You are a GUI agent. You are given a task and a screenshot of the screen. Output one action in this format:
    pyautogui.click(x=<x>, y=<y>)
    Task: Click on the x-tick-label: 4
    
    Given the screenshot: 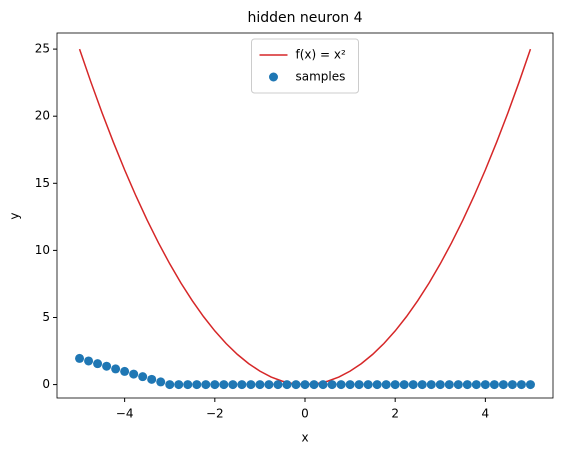 What is the action you would take?
    pyautogui.click(x=486, y=414)
    